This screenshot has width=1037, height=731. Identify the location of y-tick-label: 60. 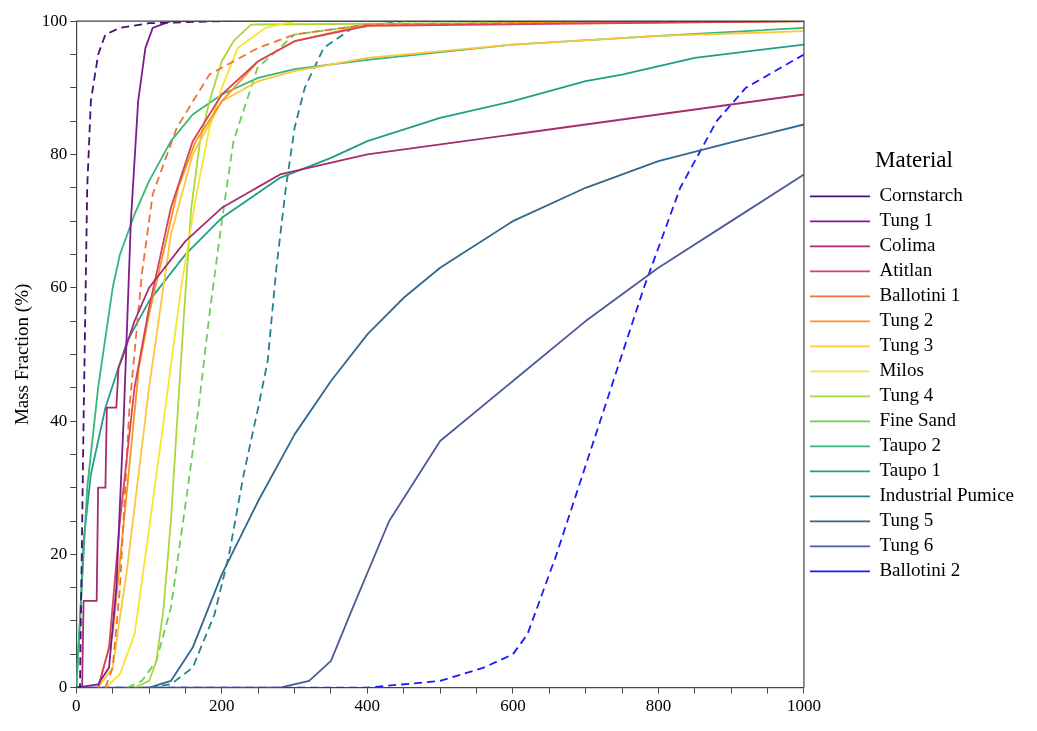
(59, 287).